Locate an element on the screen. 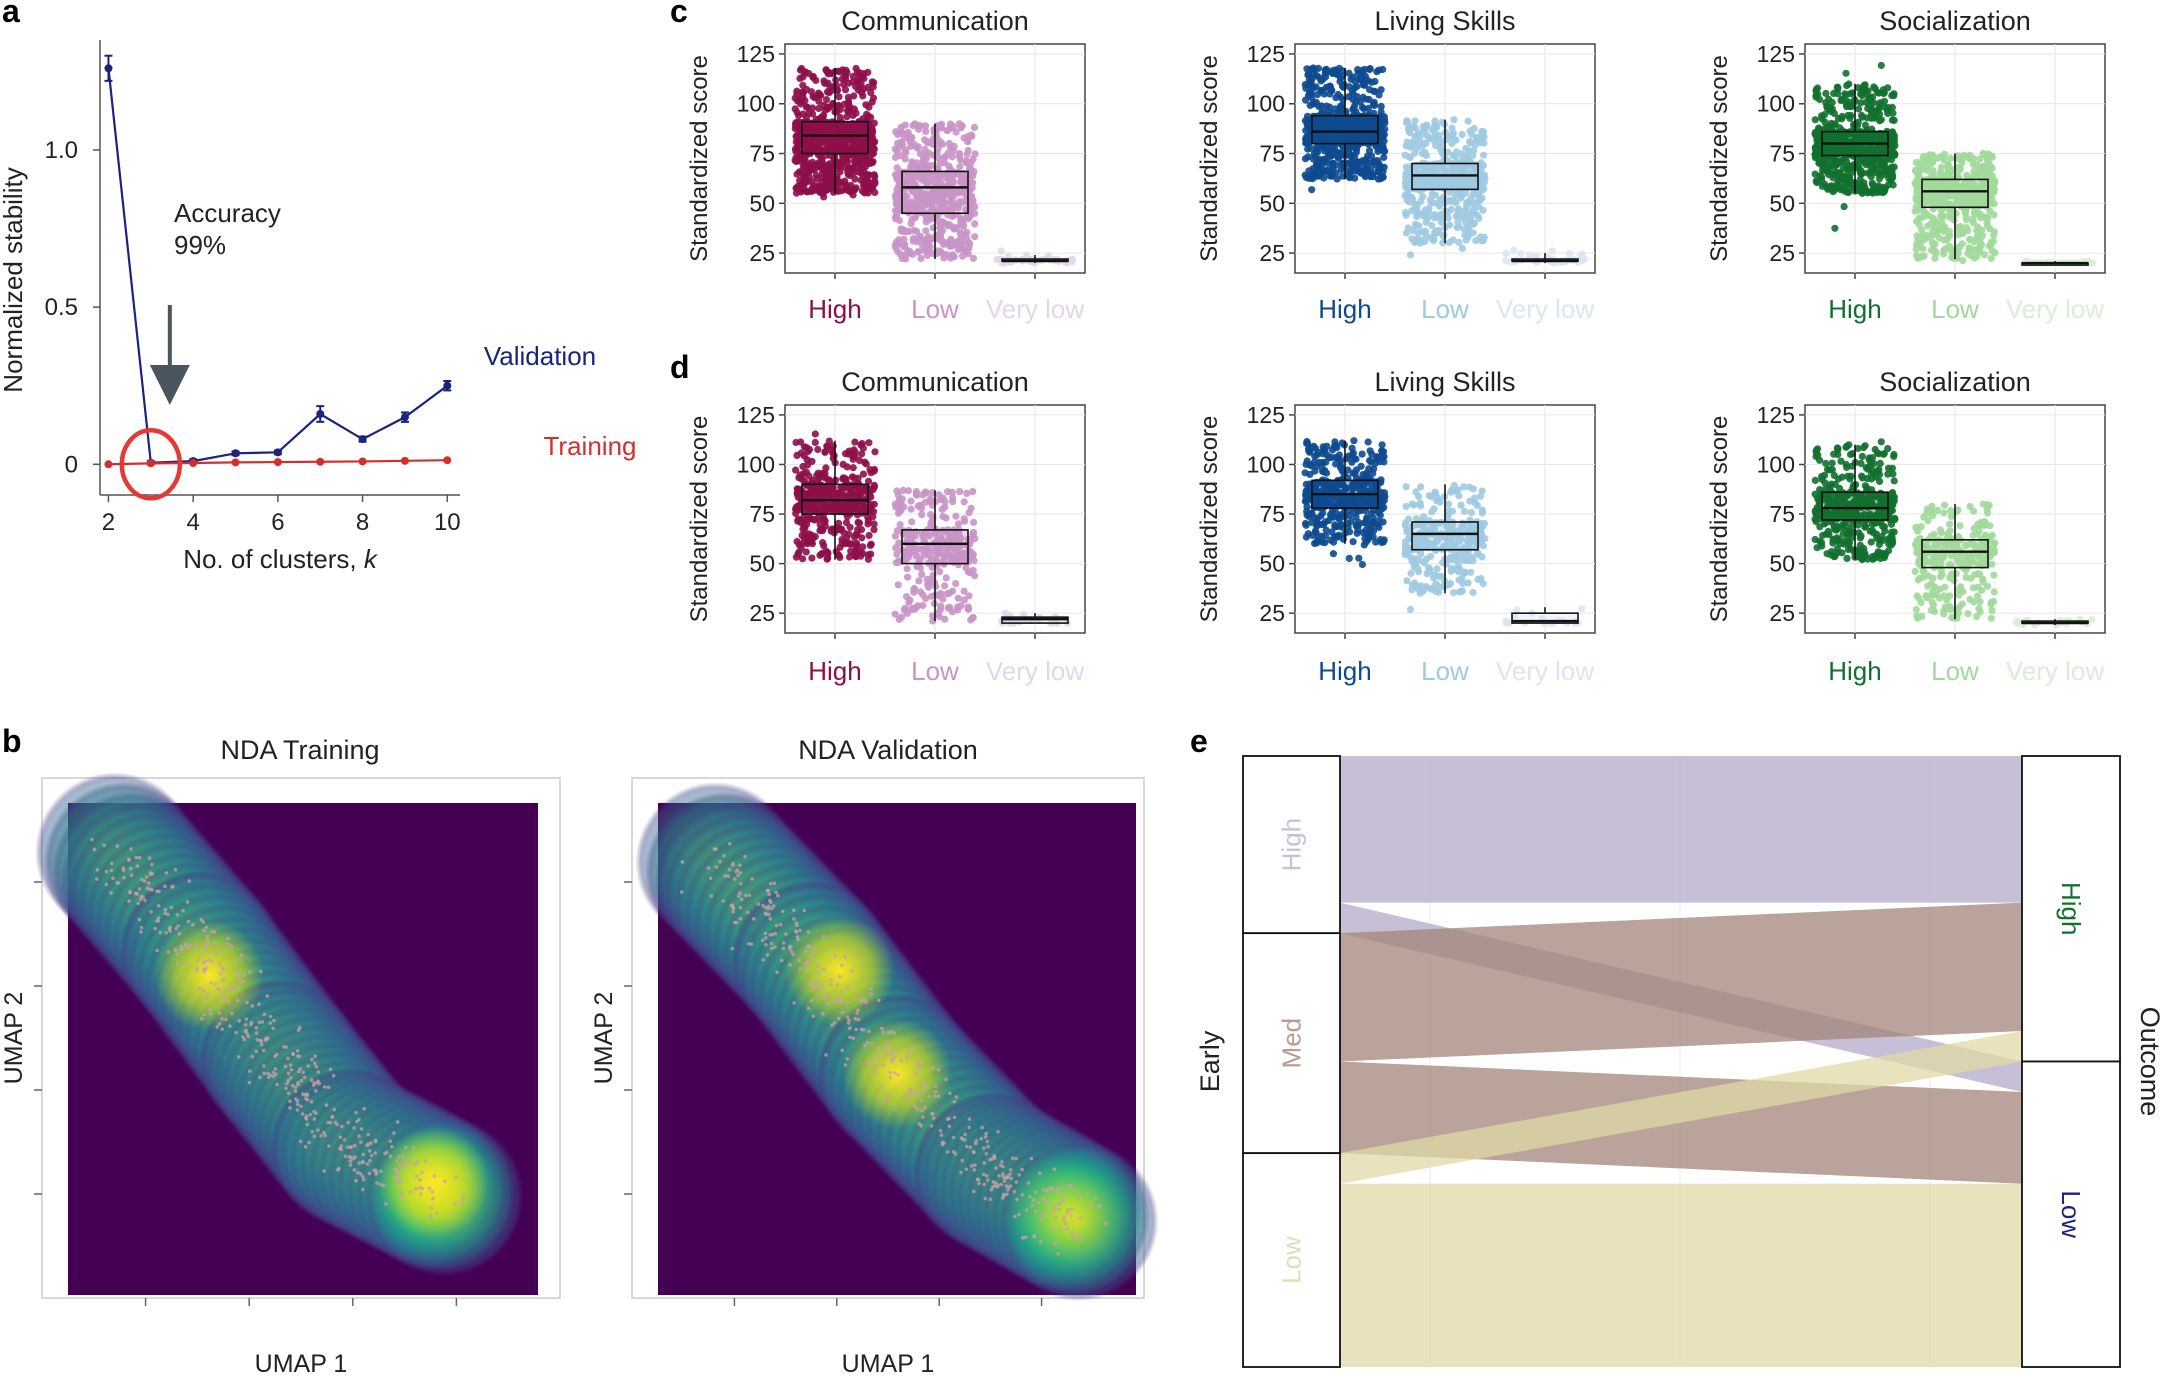 The width and height of the screenshot is (2165, 1377). category-label: Low is located at coordinates (935, 671).